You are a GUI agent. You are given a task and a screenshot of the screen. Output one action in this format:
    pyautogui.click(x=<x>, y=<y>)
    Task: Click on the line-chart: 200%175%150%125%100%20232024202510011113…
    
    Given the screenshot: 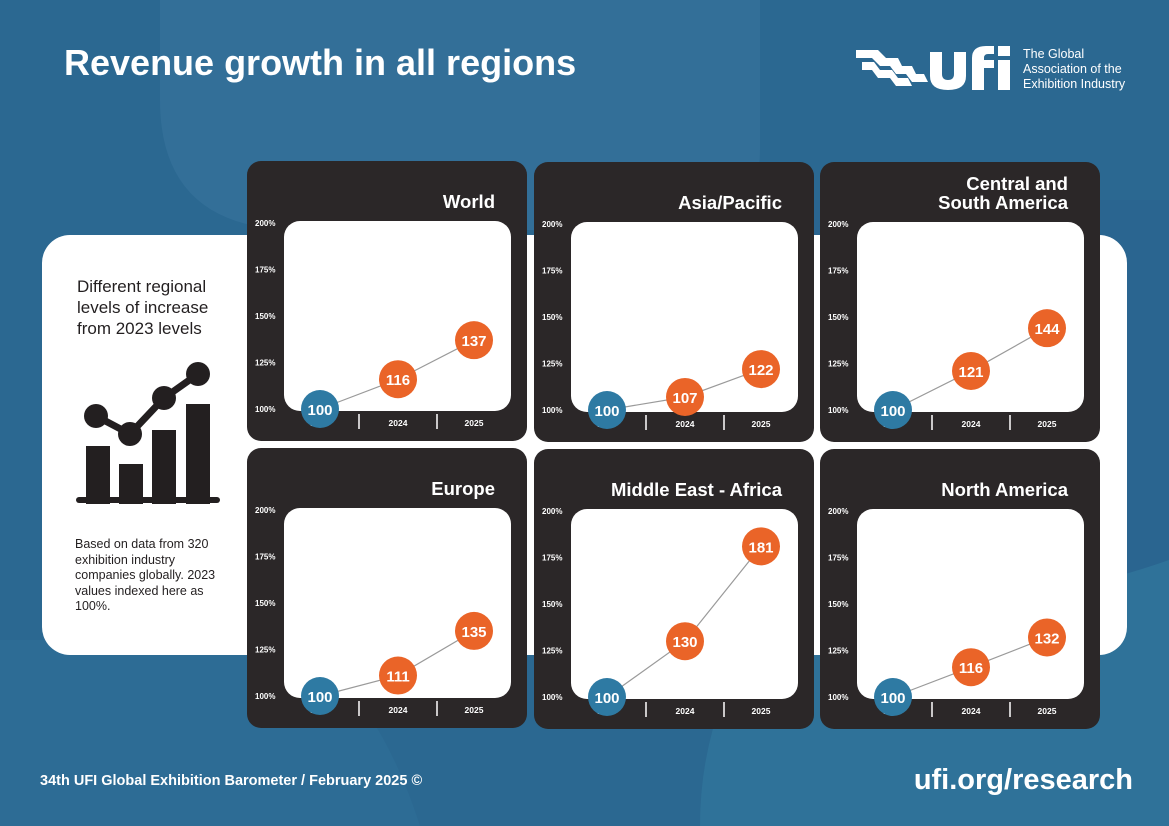 What is the action you would take?
    pyautogui.click(x=383, y=611)
    